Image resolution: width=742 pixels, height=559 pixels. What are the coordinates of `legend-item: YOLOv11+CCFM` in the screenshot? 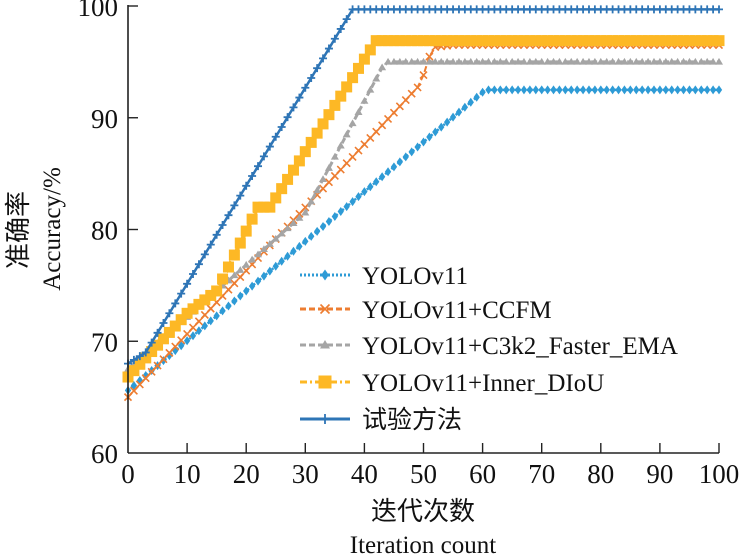 It's located at (426, 310).